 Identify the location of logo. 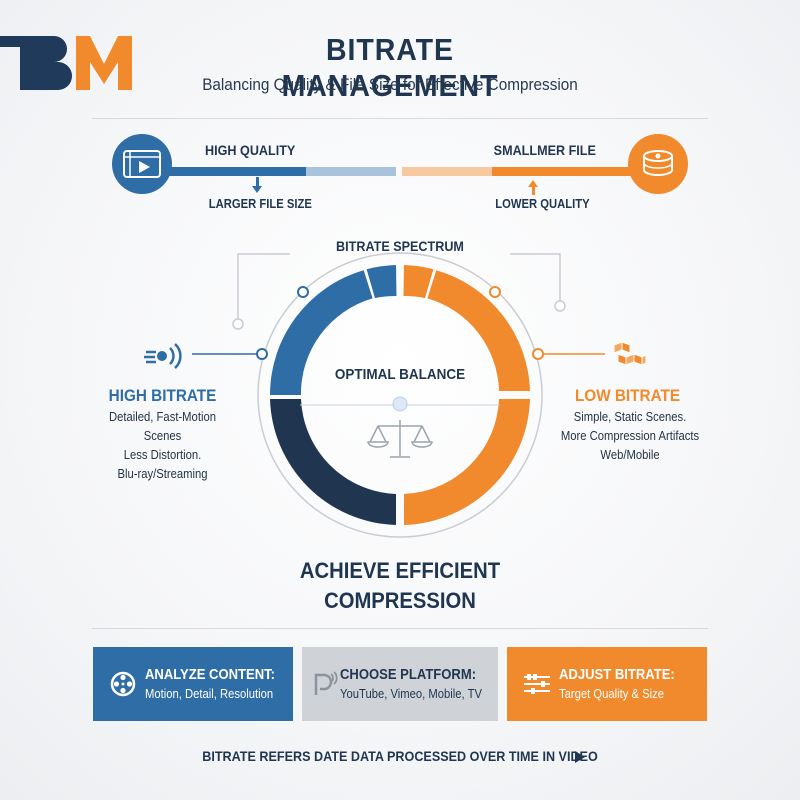
(66, 63).